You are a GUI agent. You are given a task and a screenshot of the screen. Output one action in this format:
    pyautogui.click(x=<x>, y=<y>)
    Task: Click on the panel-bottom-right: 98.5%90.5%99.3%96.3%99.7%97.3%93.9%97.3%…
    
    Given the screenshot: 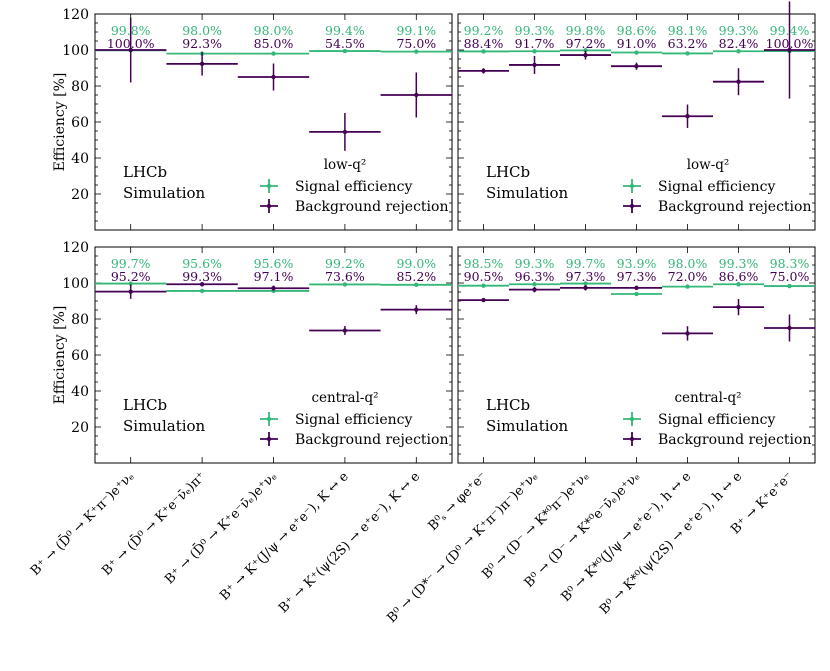 What is the action you would take?
    pyautogui.click(x=636, y=355)
    